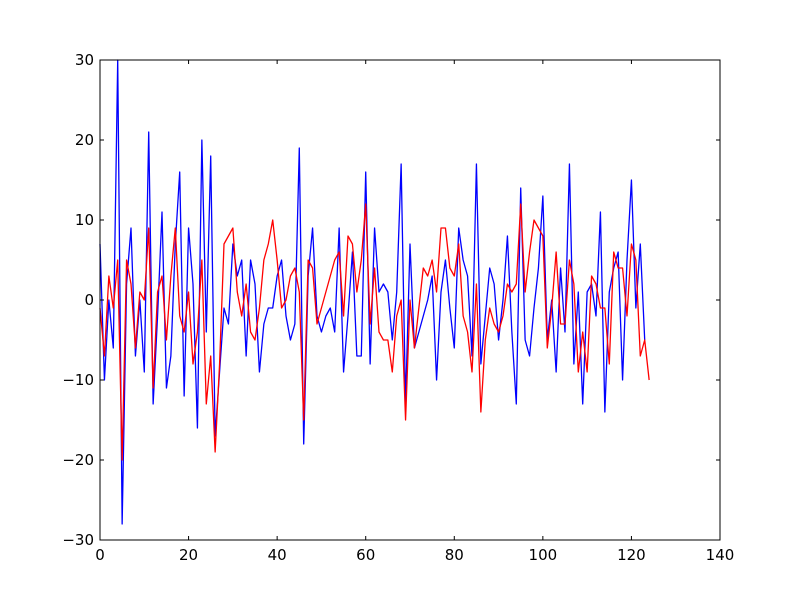 The width and height of the screenshot is (800, 600). What do you see at coordinates (78, 380) in the screenshot?
I see `y-tick-label: −10` at bounding box center [78, 380].